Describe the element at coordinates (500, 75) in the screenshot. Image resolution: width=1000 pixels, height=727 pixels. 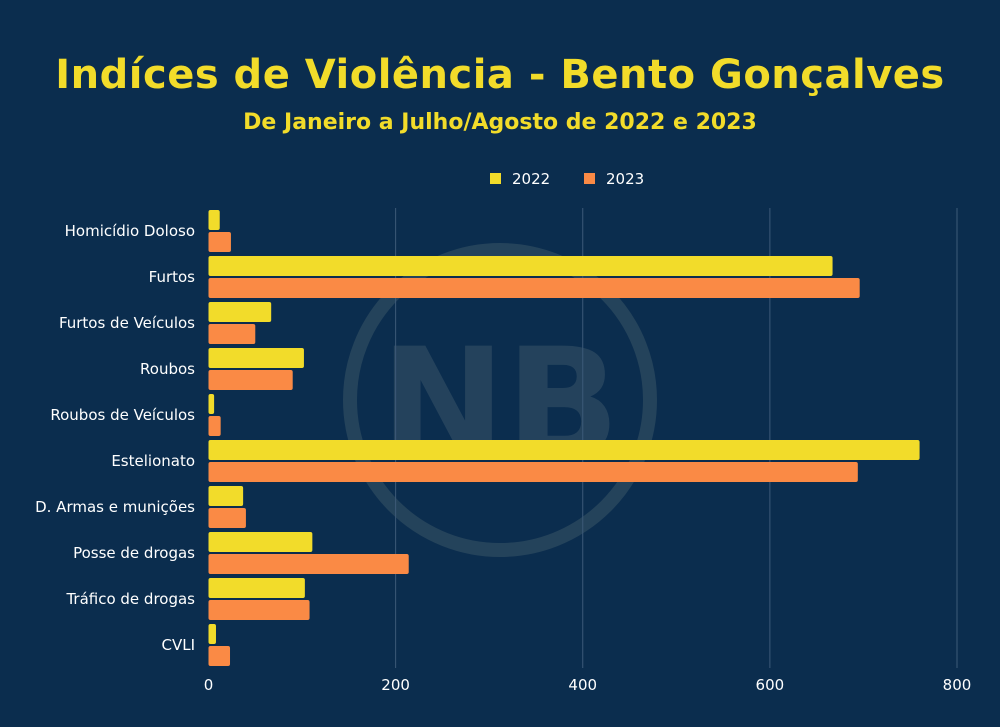
I see `chart-title: Indíces de Violência - Bento Gonçalves` at that location.